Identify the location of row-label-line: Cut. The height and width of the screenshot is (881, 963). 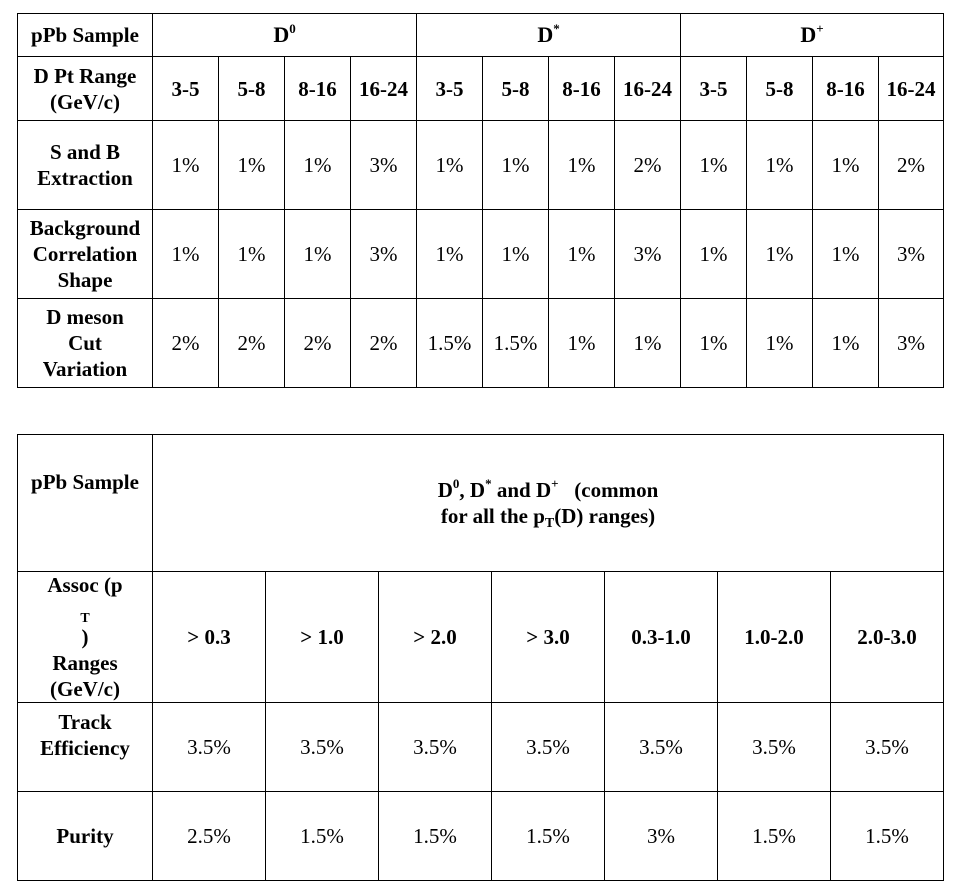
(85, 343).